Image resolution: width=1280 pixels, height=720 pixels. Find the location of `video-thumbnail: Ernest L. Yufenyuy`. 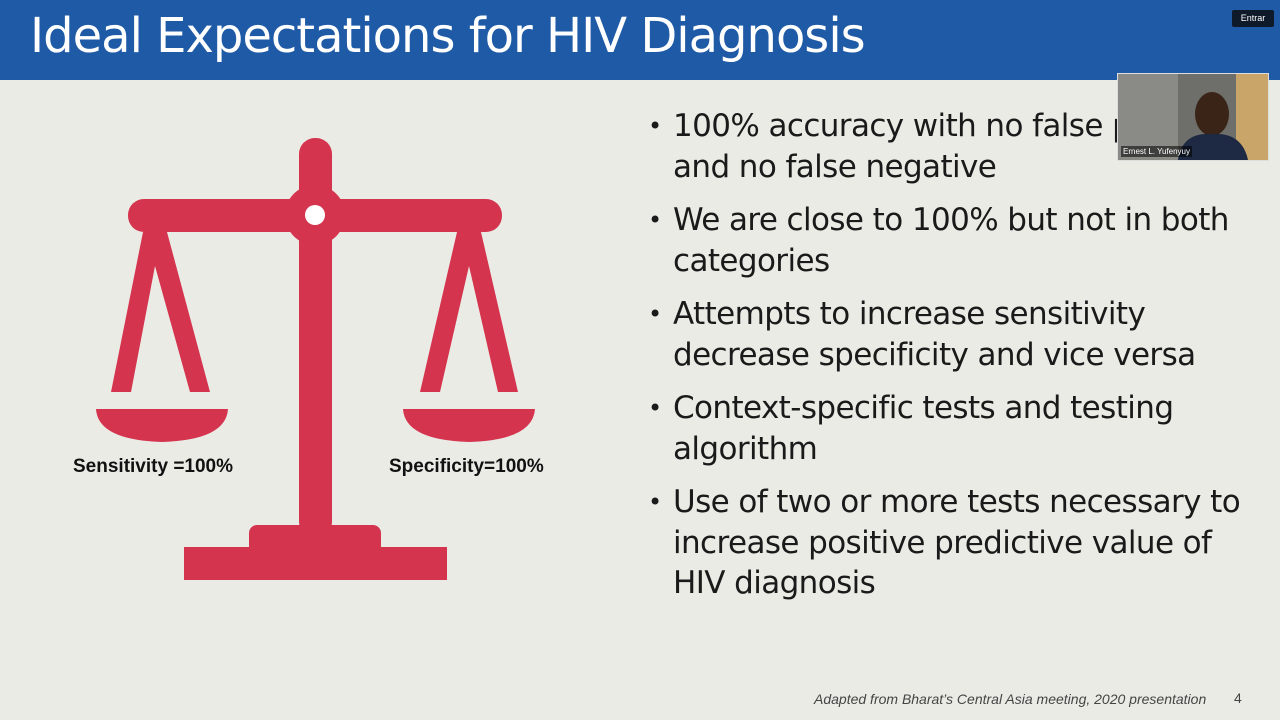

video-thumbnail: Ernest L. Yufenyuy is located at coordinates (1193, 117).